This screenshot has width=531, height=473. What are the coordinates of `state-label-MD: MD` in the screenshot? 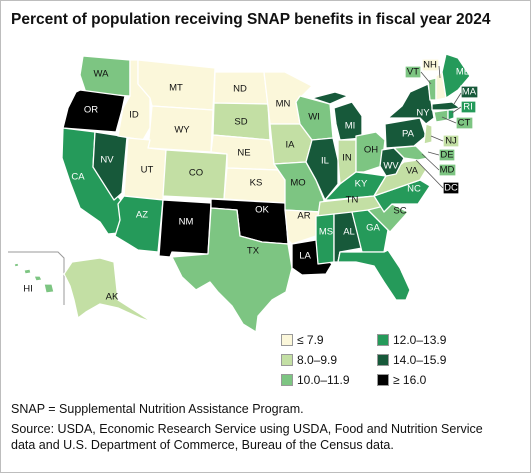 It's located at (447, 170).